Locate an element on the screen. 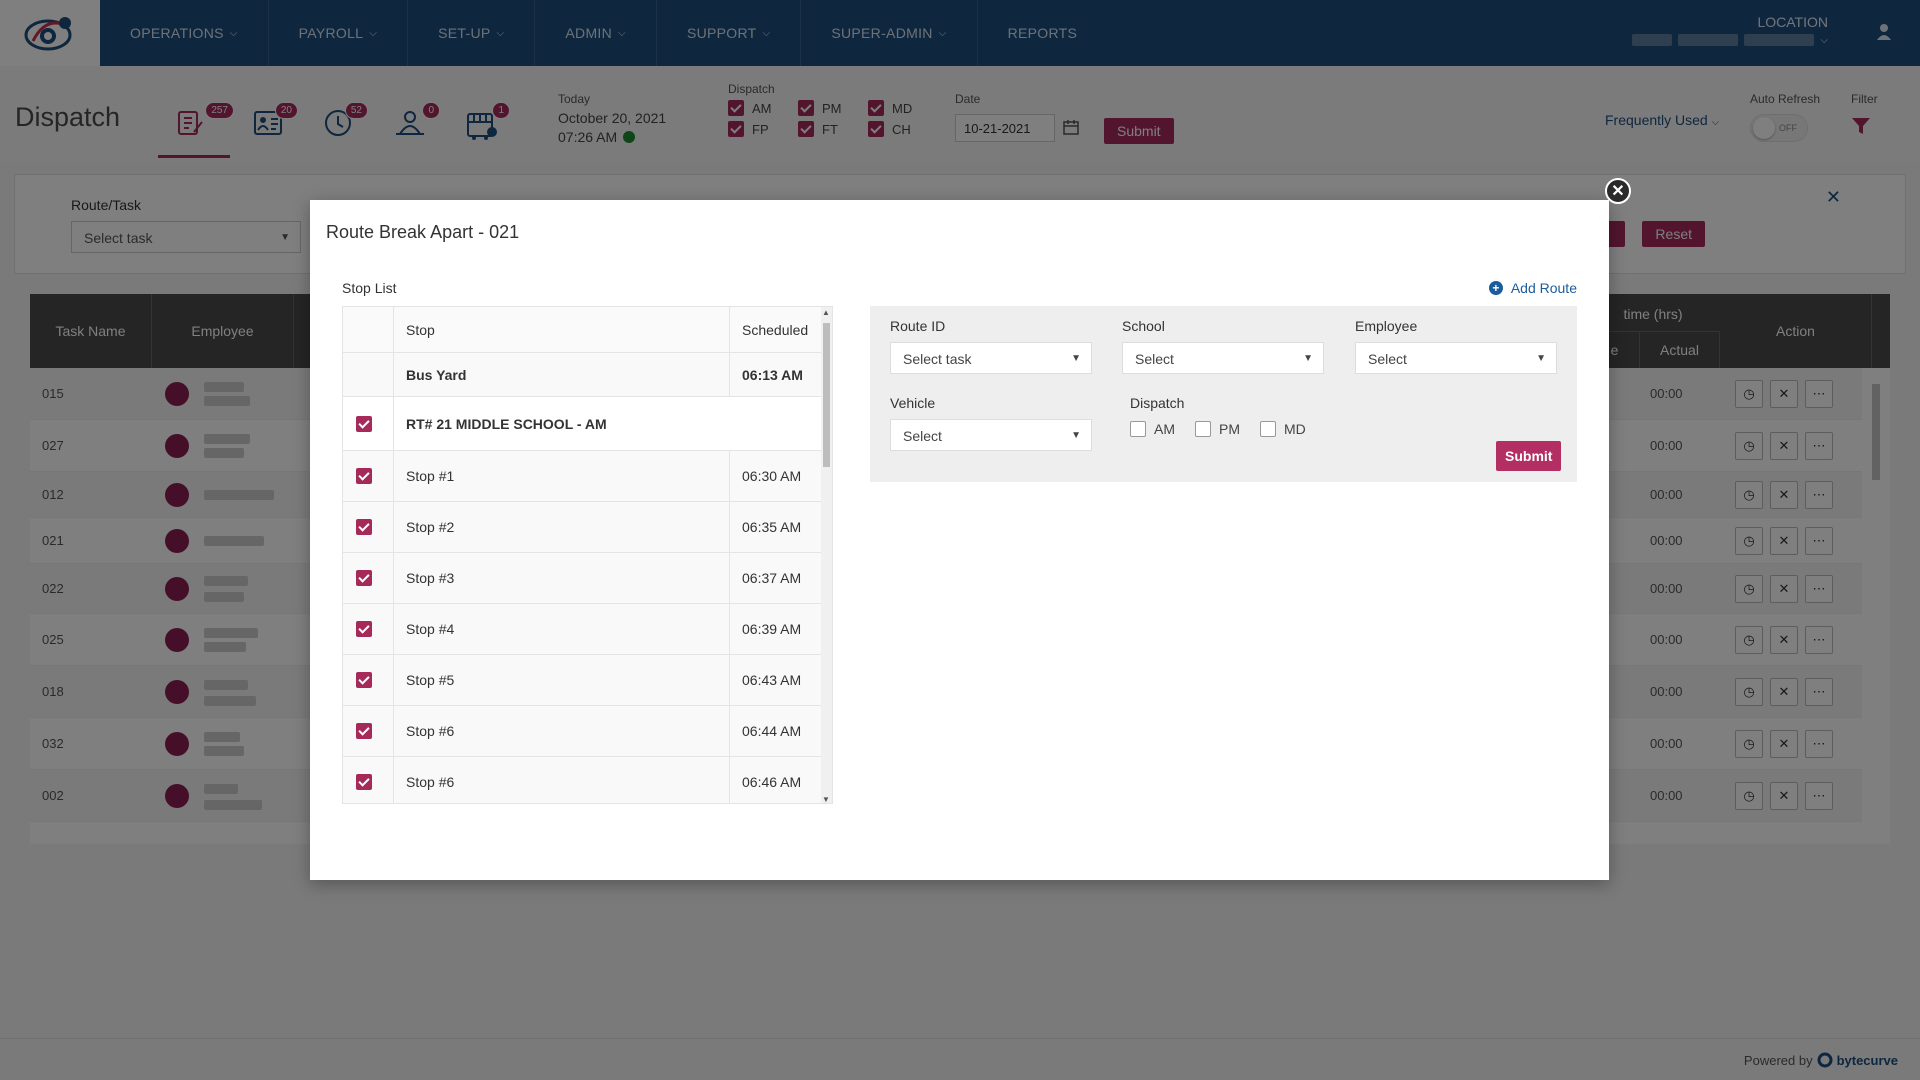 This screenshot has width=1920, height=1080. employee-label: Employee is located at coordinates (1386, 326).